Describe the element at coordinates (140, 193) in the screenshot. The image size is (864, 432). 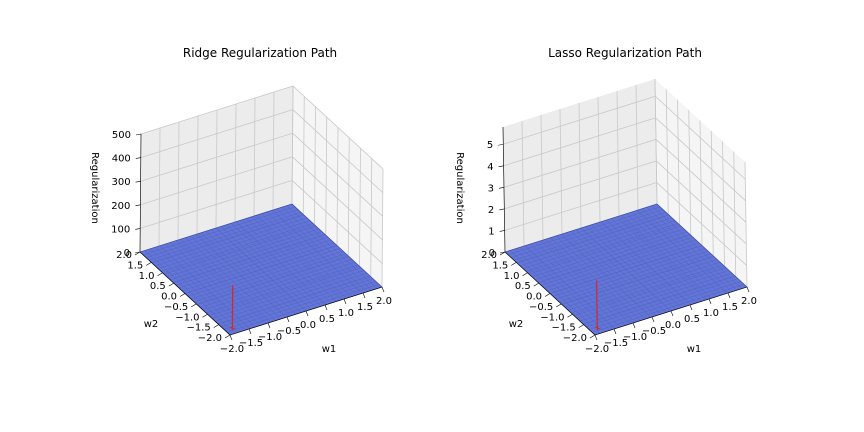
I see `z-axis-line` at that location.